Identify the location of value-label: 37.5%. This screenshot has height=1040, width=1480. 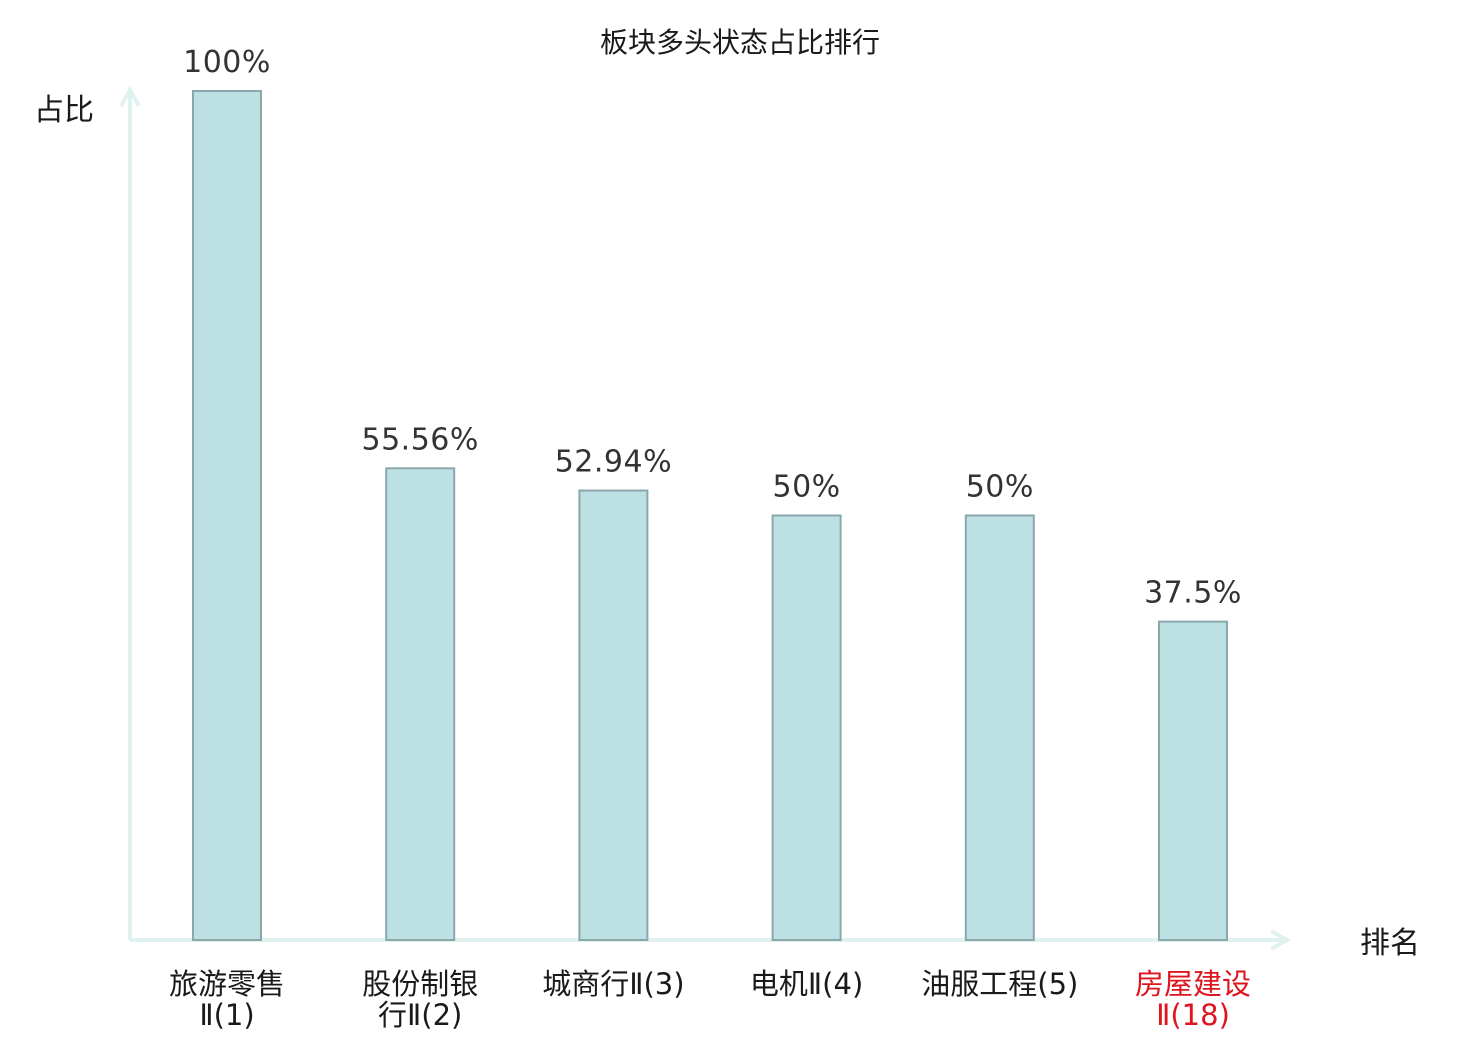
(1193, 593).